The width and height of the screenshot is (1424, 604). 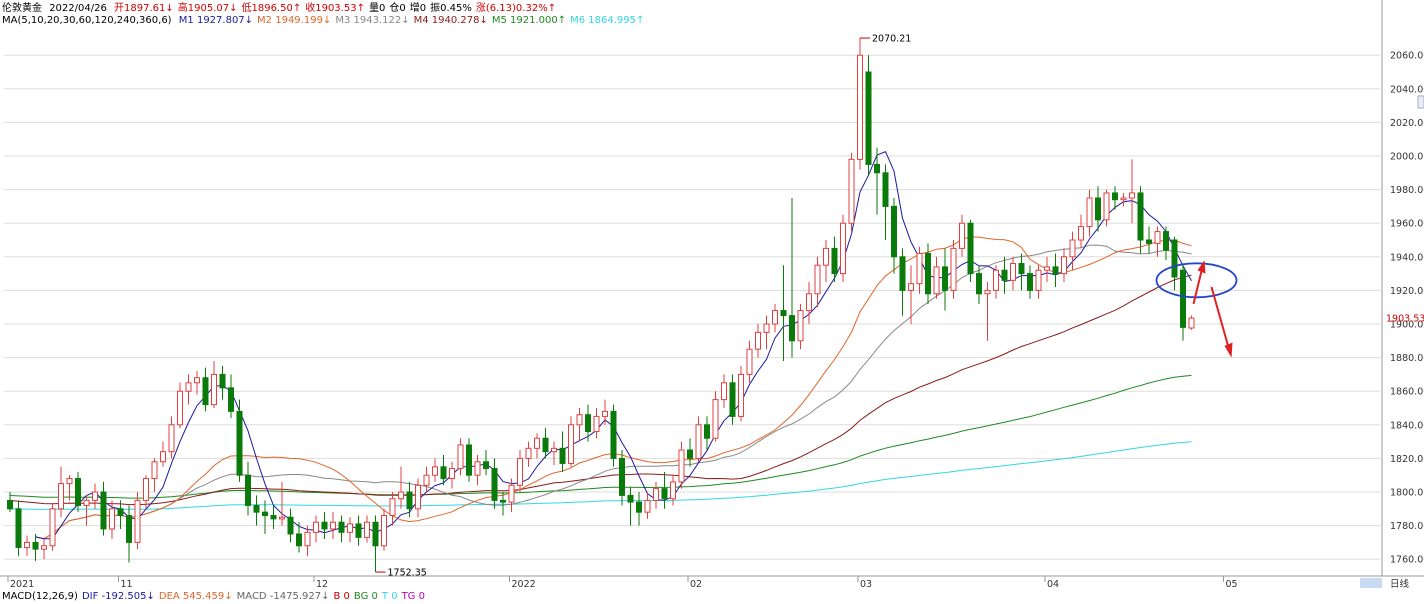 What do you see at coordinates (450, 20) in the screenshot?
I see `ma-legend-item: M4 1940.278↓` at bounding box center [450, 20].